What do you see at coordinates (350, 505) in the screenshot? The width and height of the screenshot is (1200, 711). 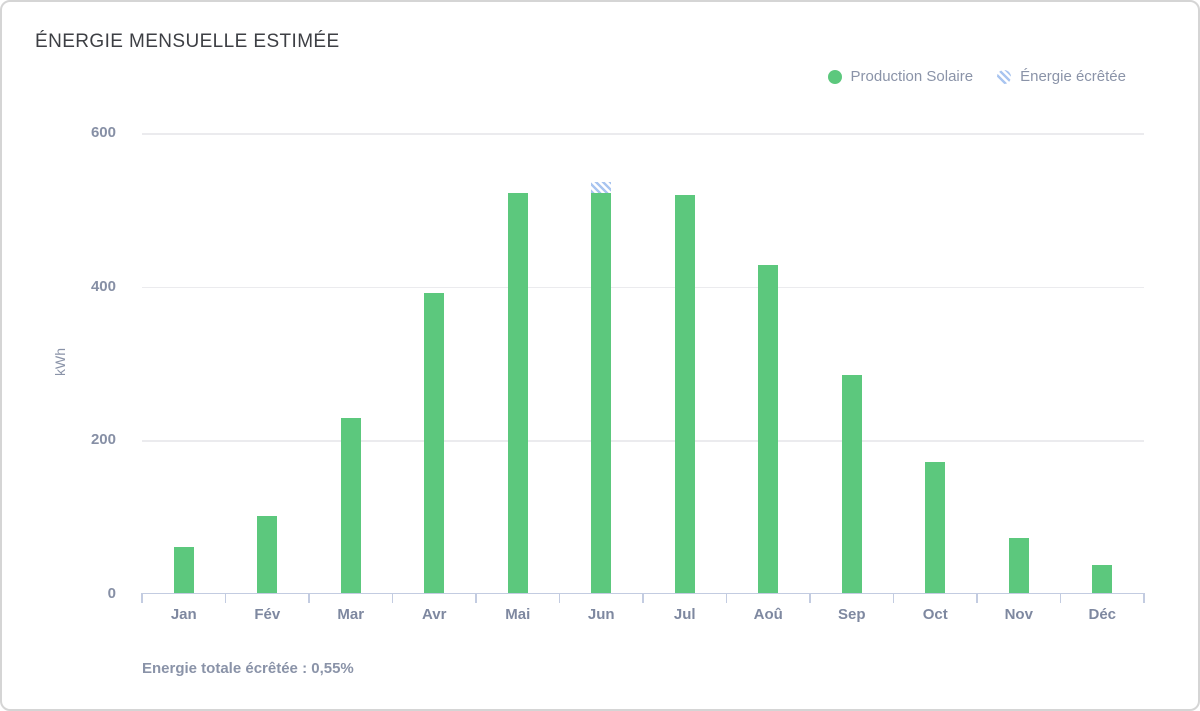 I see `bar-production-mar` at bounding box center [350, 505].